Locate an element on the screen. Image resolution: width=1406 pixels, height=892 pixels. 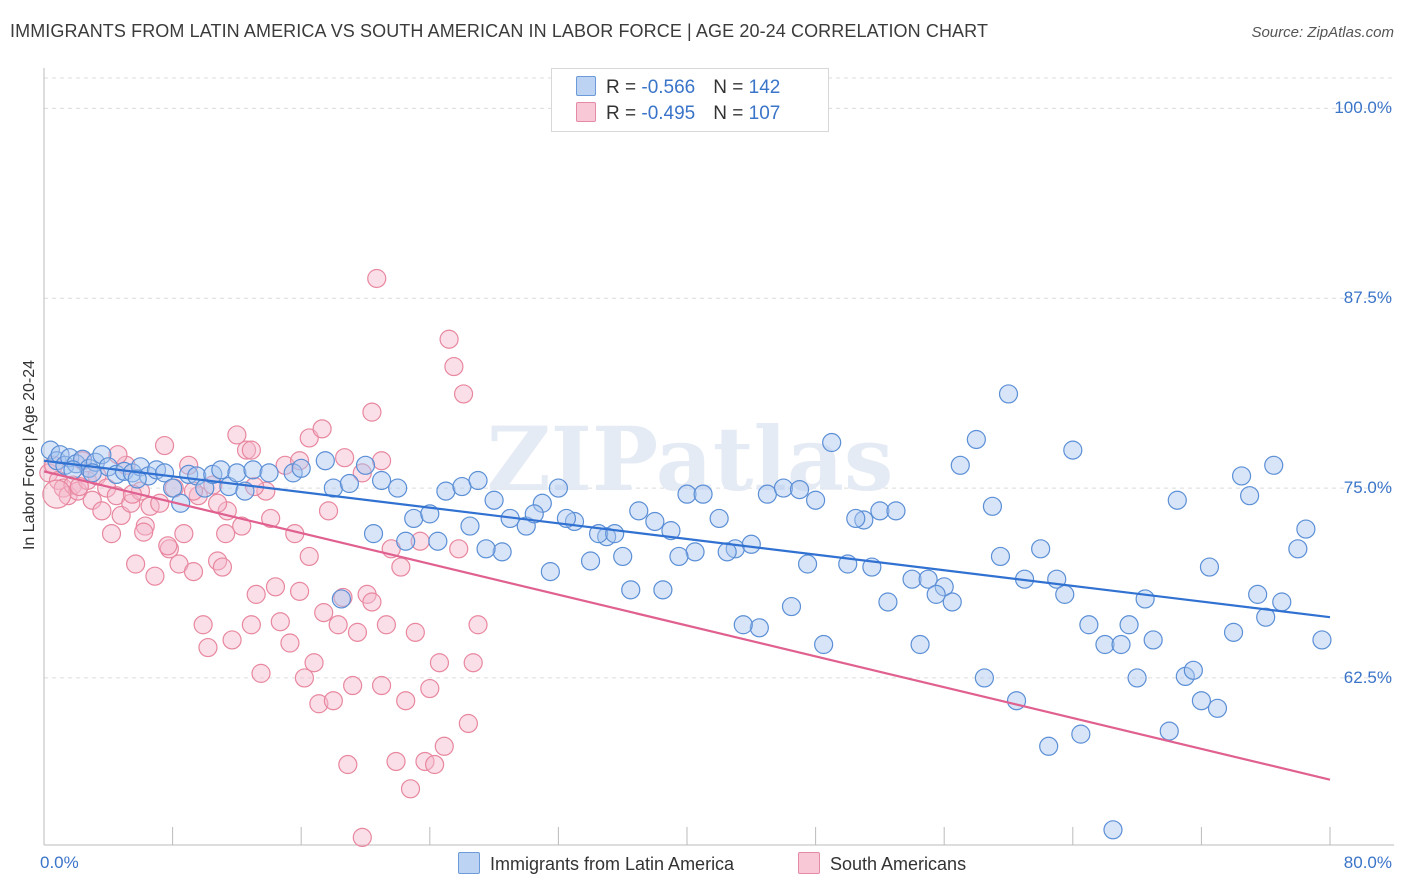
y-tick-label: 87.5% is located at coordinates (1367, 298).